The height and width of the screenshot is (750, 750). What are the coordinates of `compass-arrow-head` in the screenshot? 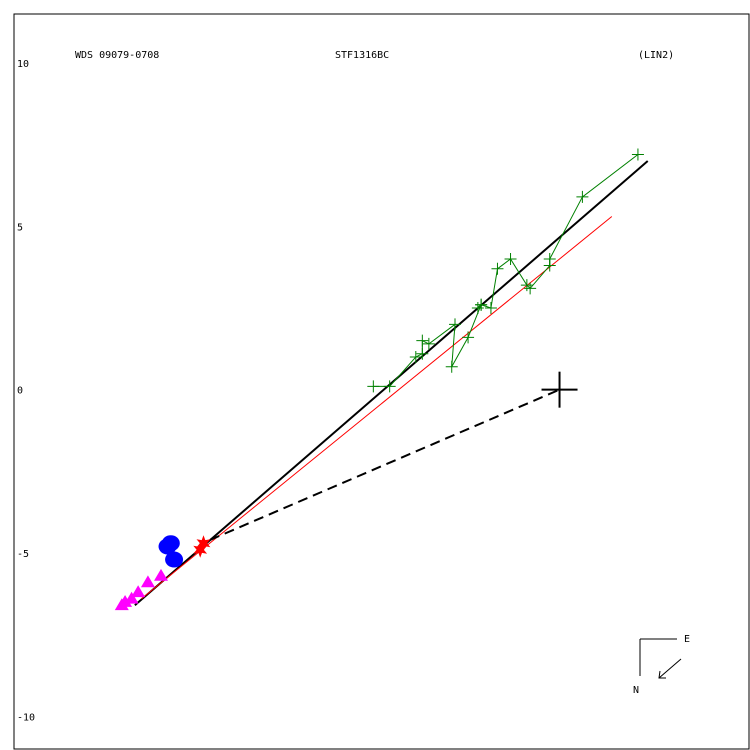 It's located at (662, 674).